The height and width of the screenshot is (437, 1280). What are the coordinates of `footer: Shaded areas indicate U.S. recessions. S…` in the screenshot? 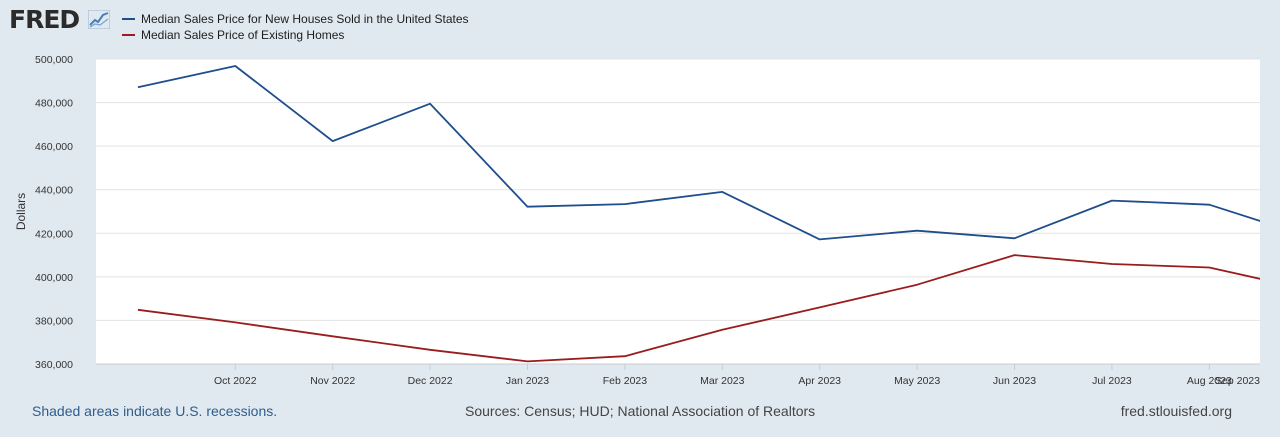 It's located at (640, 412).